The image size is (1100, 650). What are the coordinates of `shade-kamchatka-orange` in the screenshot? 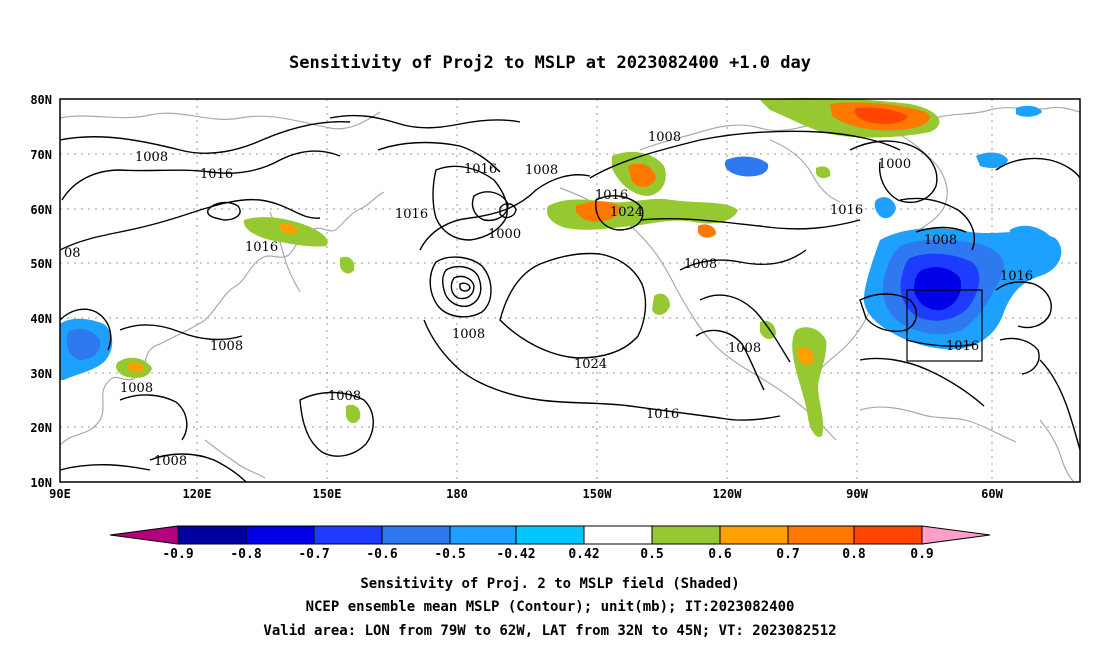 It's located at (289, 229).